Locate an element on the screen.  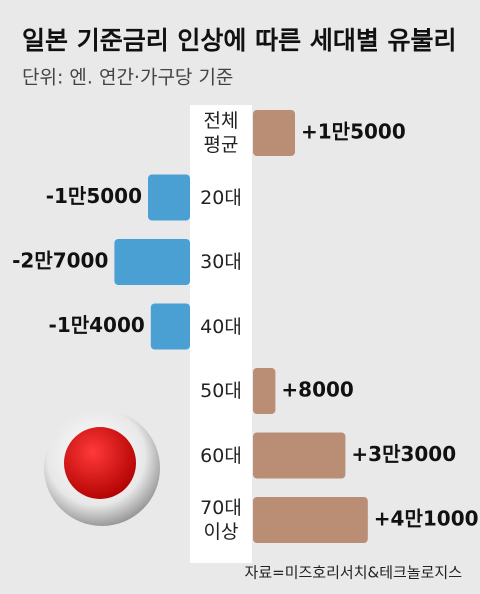
value-label: +4만1000 is located at coordinates (426, 519).